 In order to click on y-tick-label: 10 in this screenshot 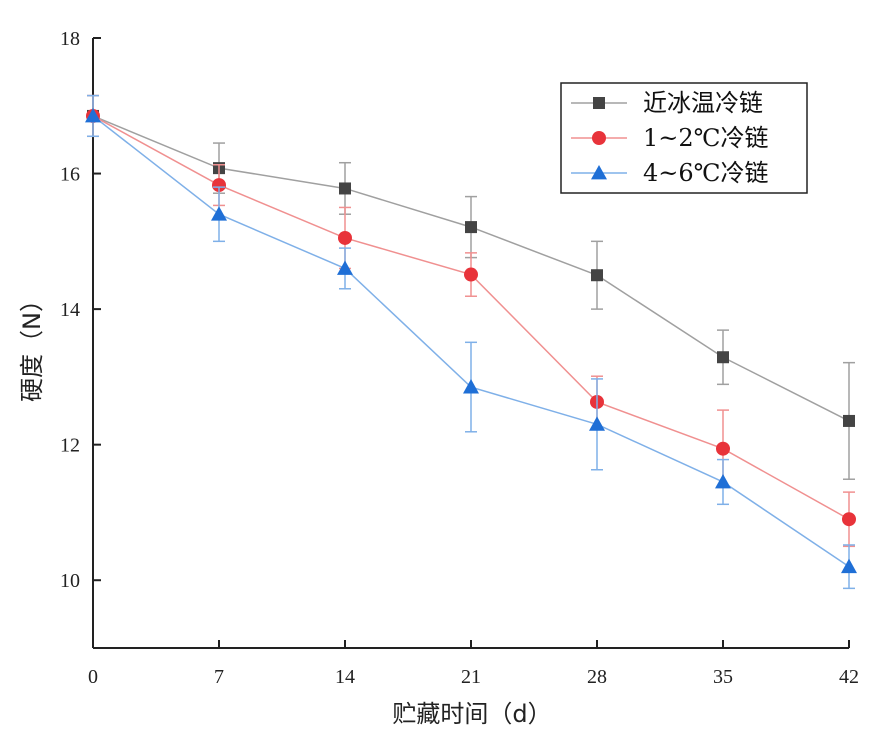, I will do `click(70, 581)`.